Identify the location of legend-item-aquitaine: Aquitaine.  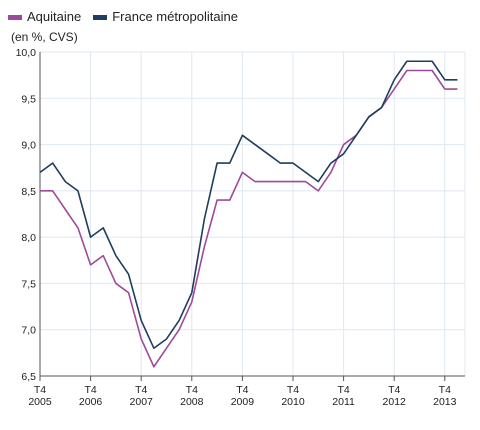
(44, 17).